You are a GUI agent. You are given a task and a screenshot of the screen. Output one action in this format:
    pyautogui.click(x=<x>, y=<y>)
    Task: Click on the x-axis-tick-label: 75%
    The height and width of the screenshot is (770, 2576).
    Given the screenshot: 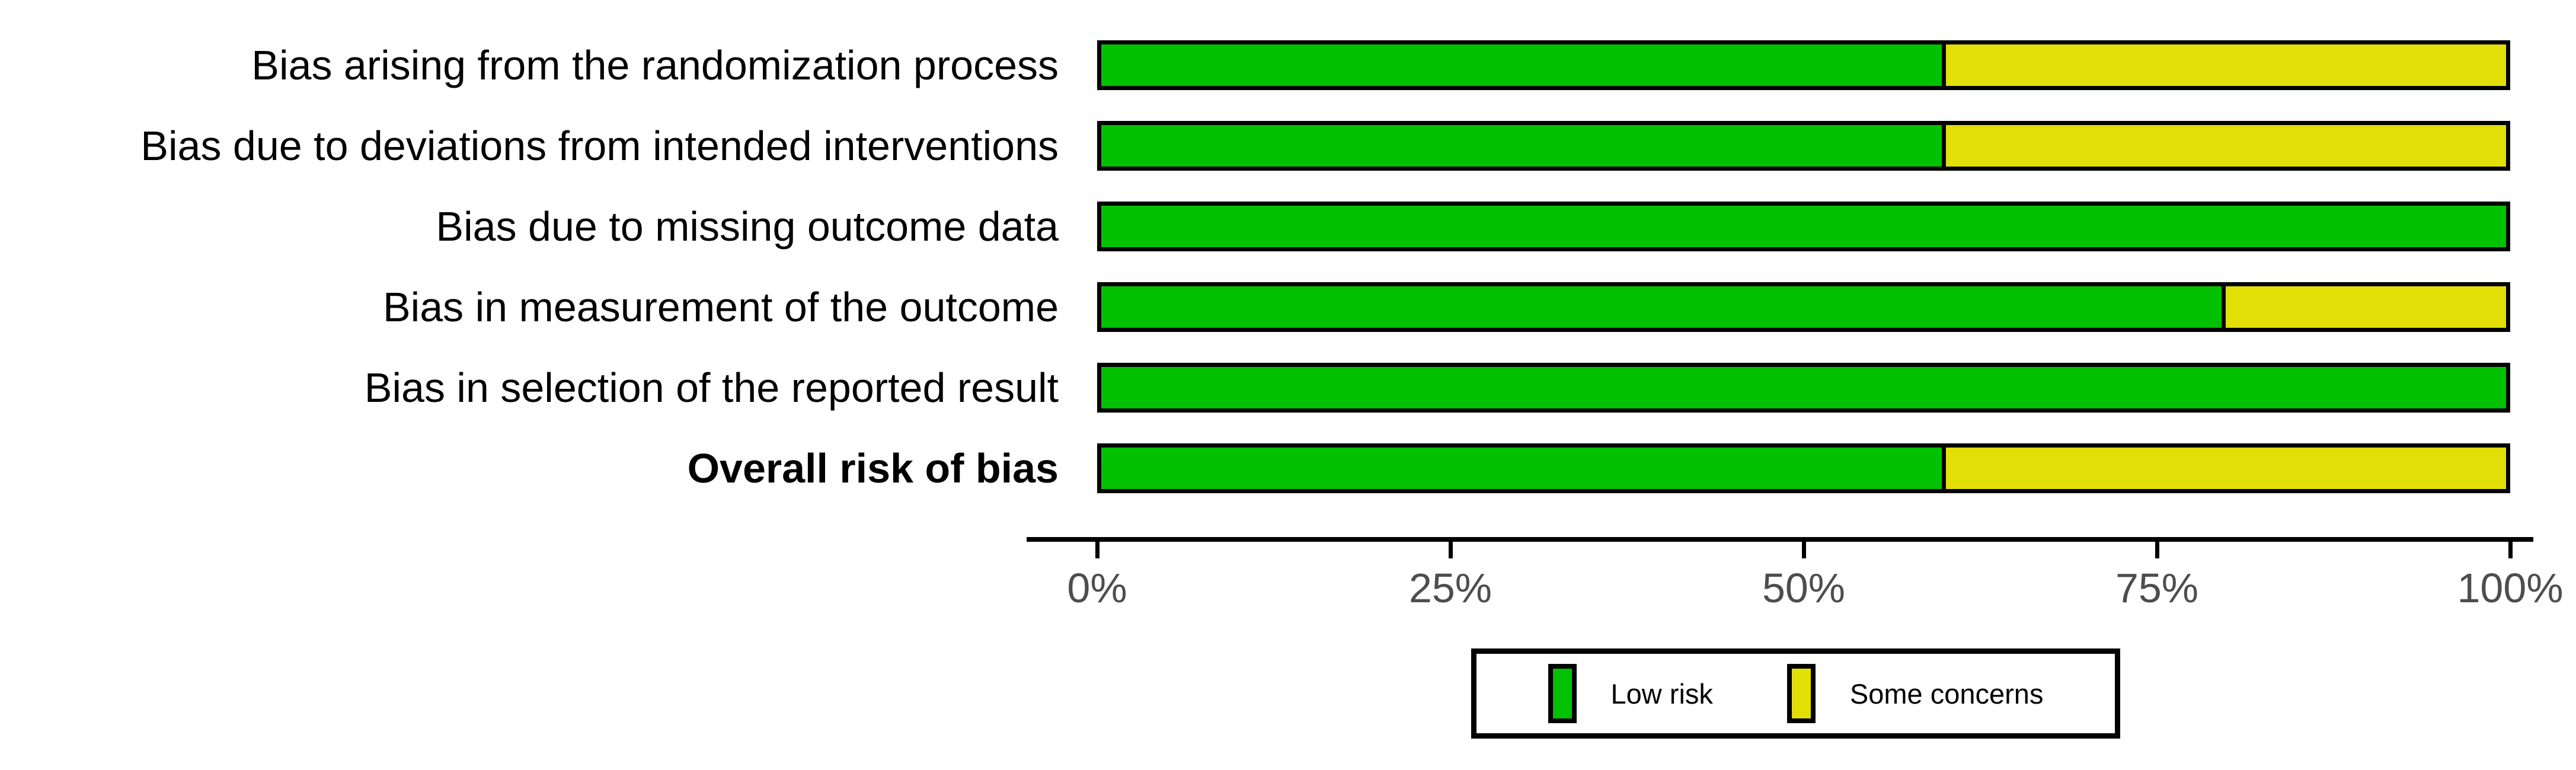 What is the action you would take?
    pyautogui.click(x=2157, y=588)
    